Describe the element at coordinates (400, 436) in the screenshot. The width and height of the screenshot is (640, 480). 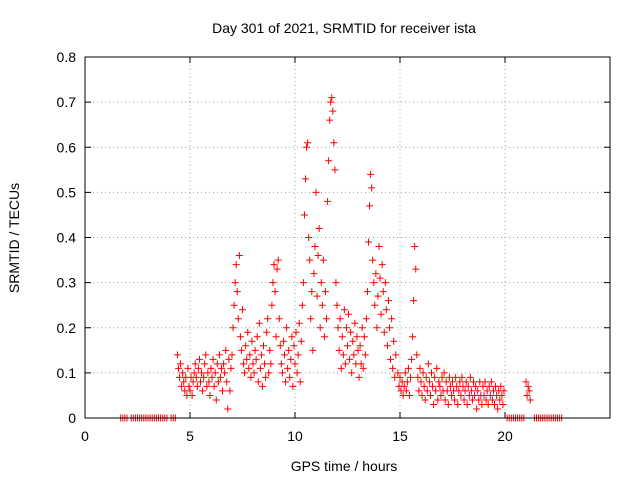
I see `x-tick-label: 15` at that location.